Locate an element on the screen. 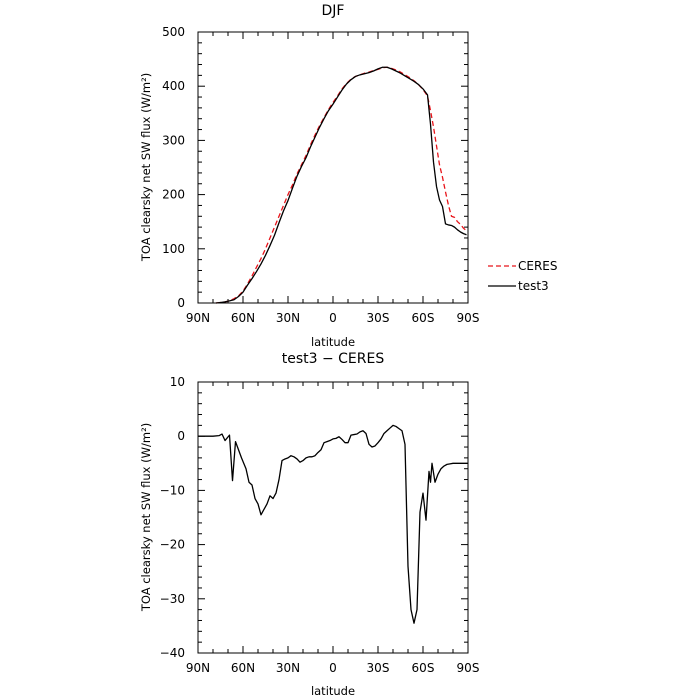 Image resolution: width=700 pixels, height=700 pixels. y-tick-label: −10 is located at coordinates (172, 490).